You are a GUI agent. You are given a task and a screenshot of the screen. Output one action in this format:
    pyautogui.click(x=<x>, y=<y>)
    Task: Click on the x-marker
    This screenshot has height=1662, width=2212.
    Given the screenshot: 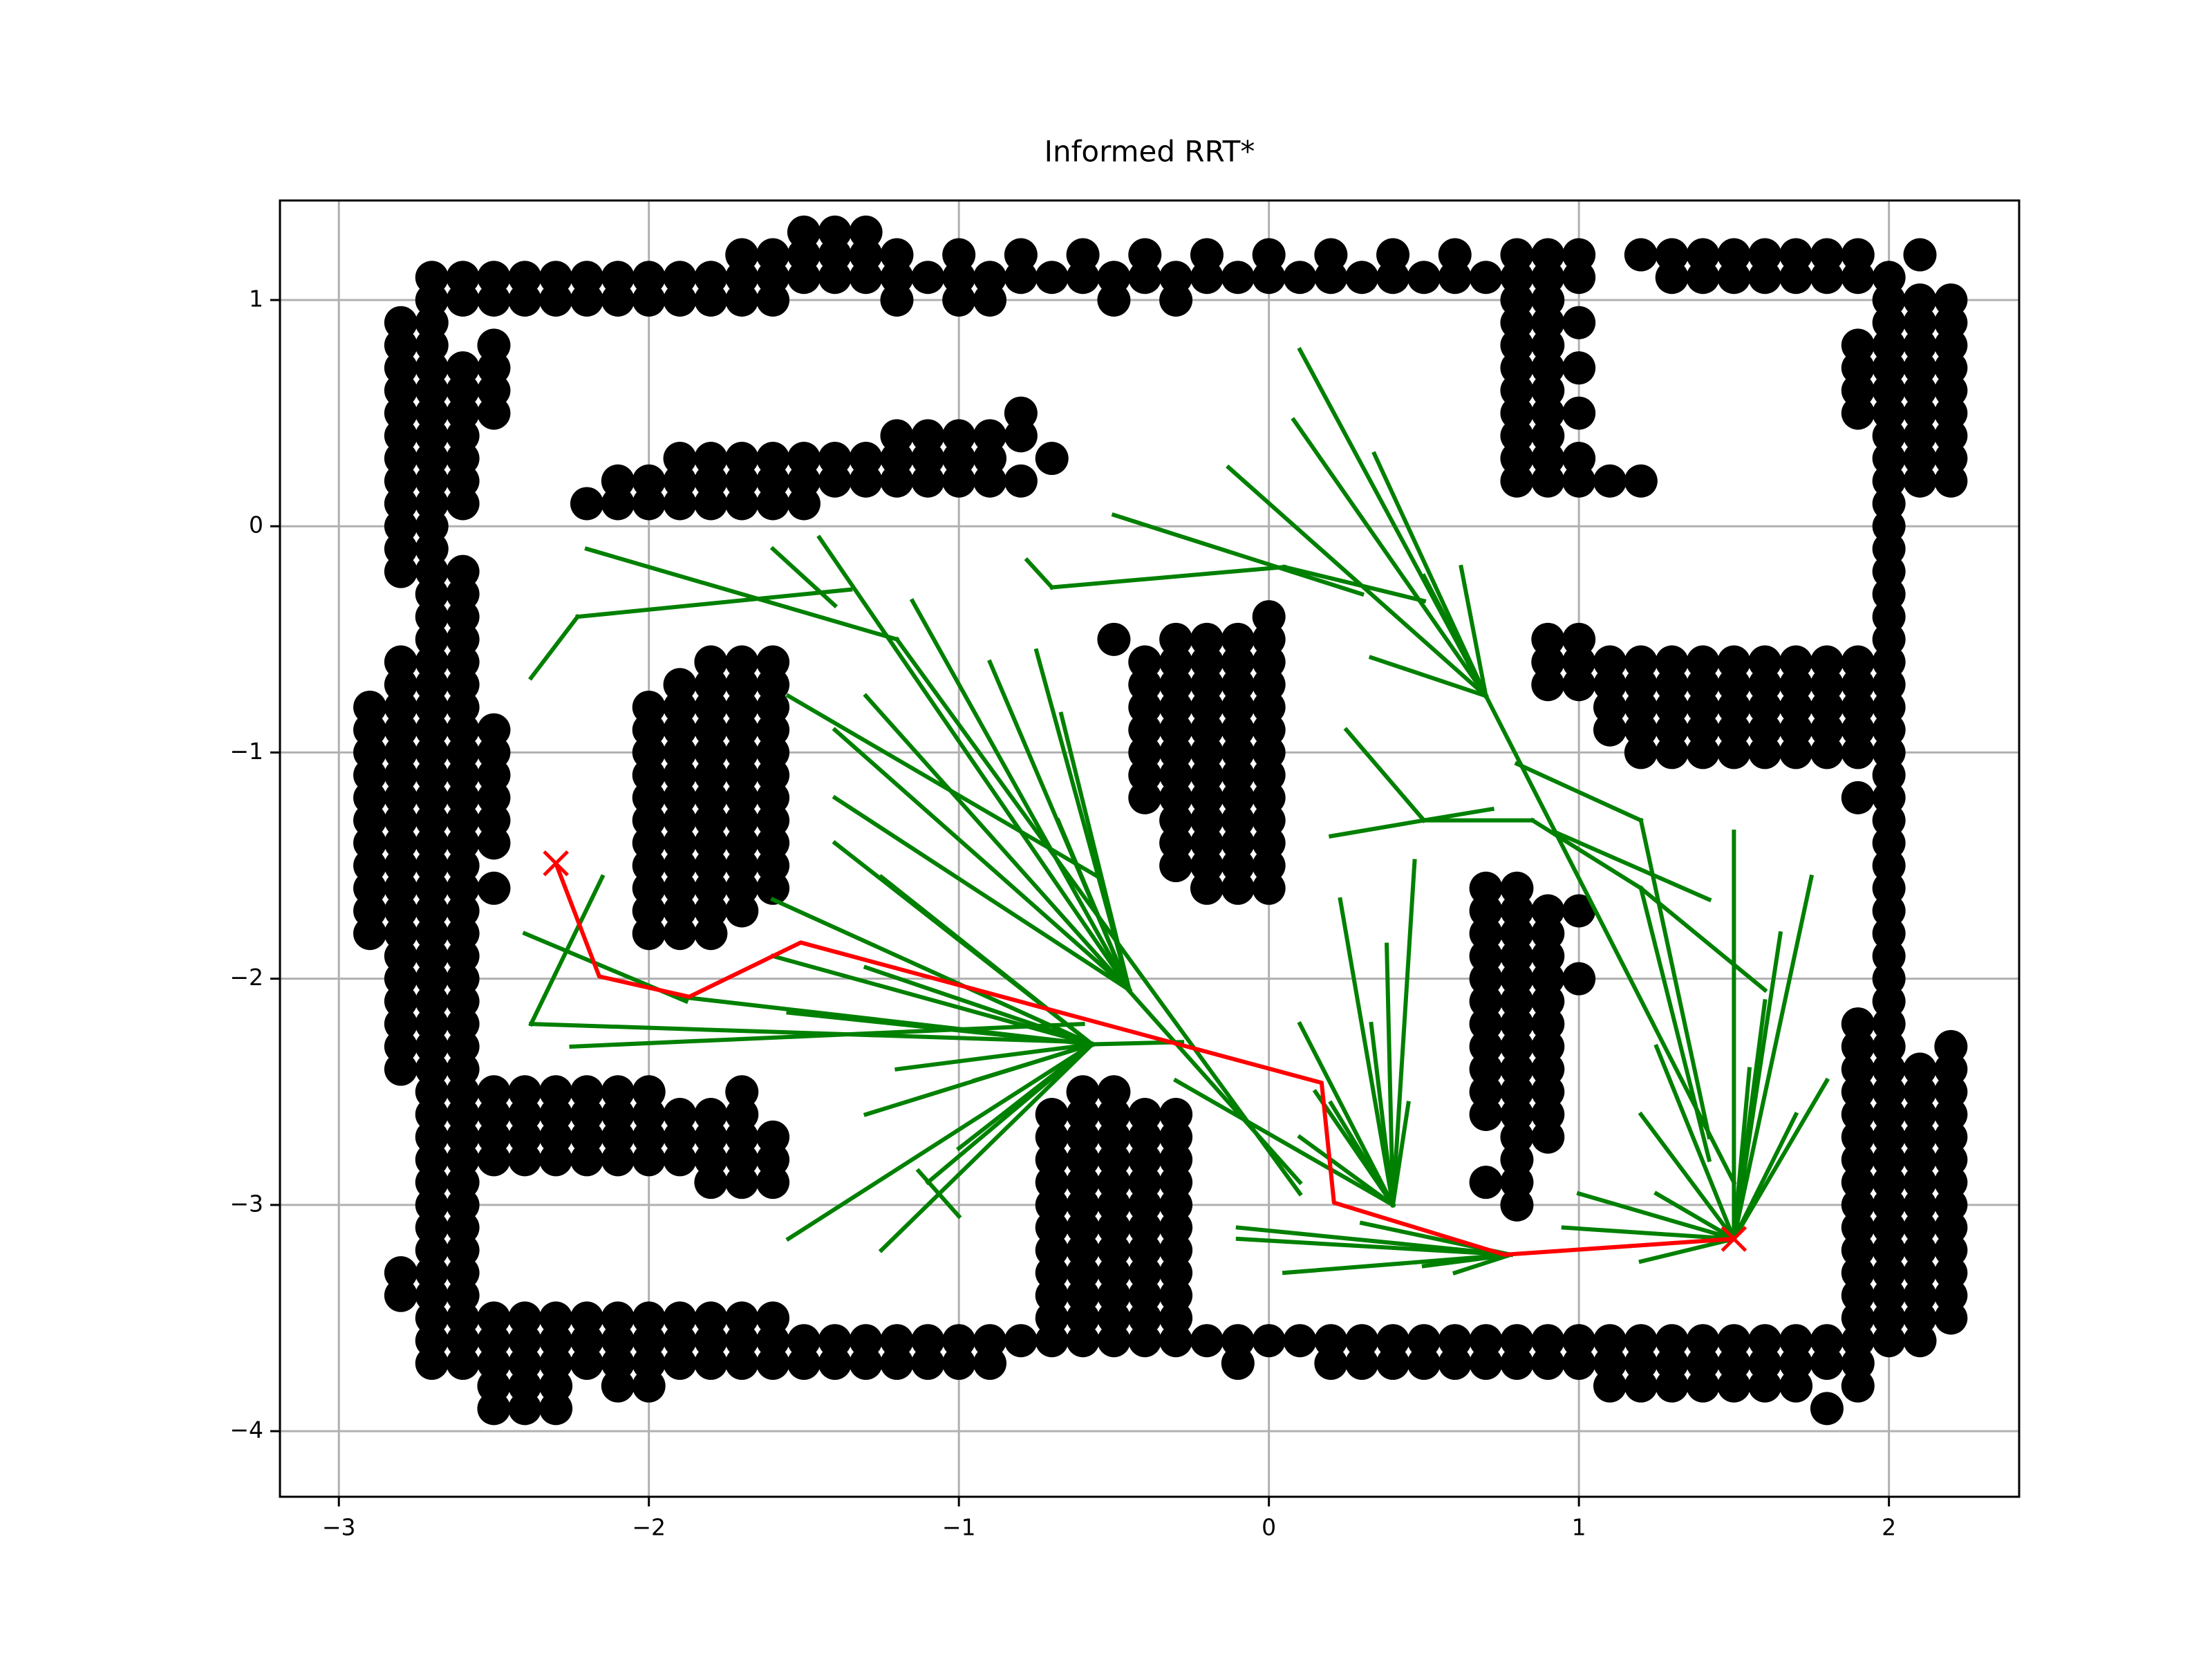 What is the action you would take?
    pyautogui.click(x=556, y=864)
    